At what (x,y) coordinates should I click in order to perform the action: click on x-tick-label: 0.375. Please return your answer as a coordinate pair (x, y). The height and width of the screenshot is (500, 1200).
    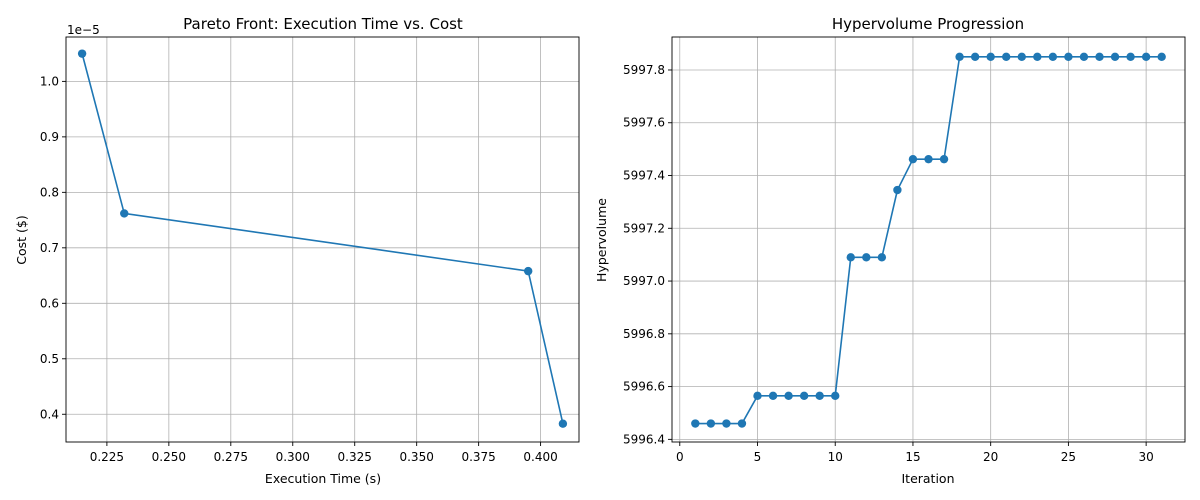
    Looking at the image, I should click on (478, 457).